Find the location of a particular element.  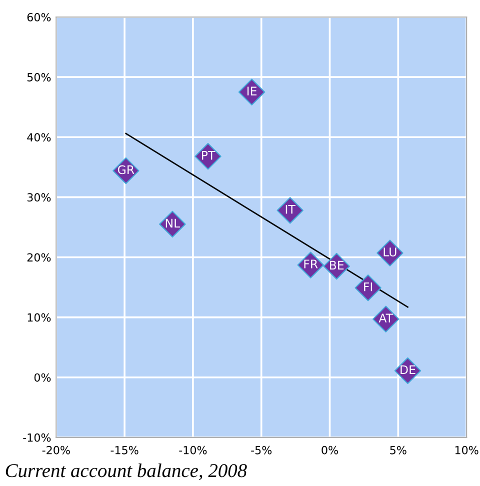

annotation: DE is located at coordinates (408, 369).